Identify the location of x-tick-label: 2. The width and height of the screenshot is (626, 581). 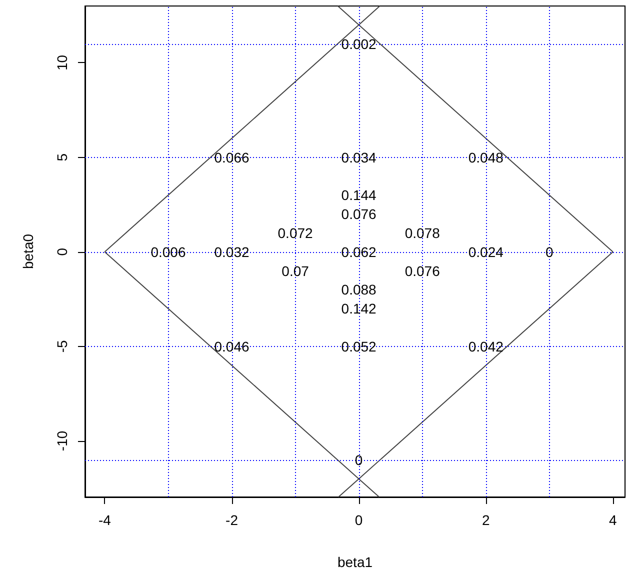
(486, 520).